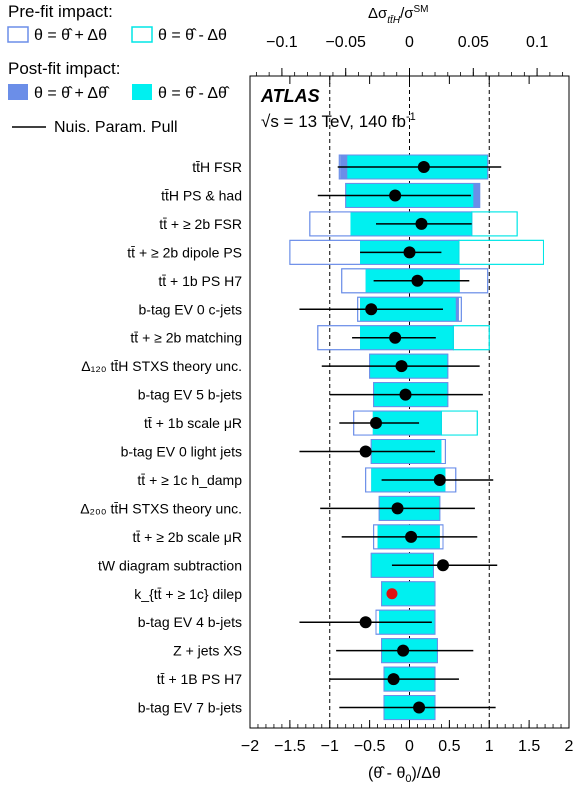 This screenshot has width=581, height=789. What do you see at coordinates (192, 35) in the screenshot?
I see `legend-prefit-down-label: θ = θ̂ - Δθ` at bounding box center [192, 35].